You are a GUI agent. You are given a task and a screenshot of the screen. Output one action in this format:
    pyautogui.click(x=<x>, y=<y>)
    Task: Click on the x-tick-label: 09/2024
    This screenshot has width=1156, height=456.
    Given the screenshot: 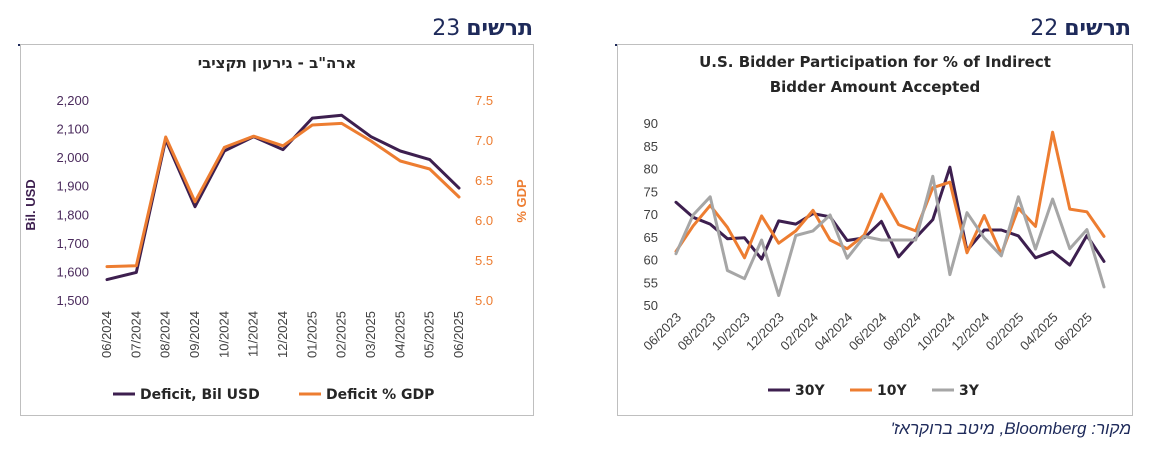 What is the action you would take?
    pyautogui.click(x=194, y=334)
    